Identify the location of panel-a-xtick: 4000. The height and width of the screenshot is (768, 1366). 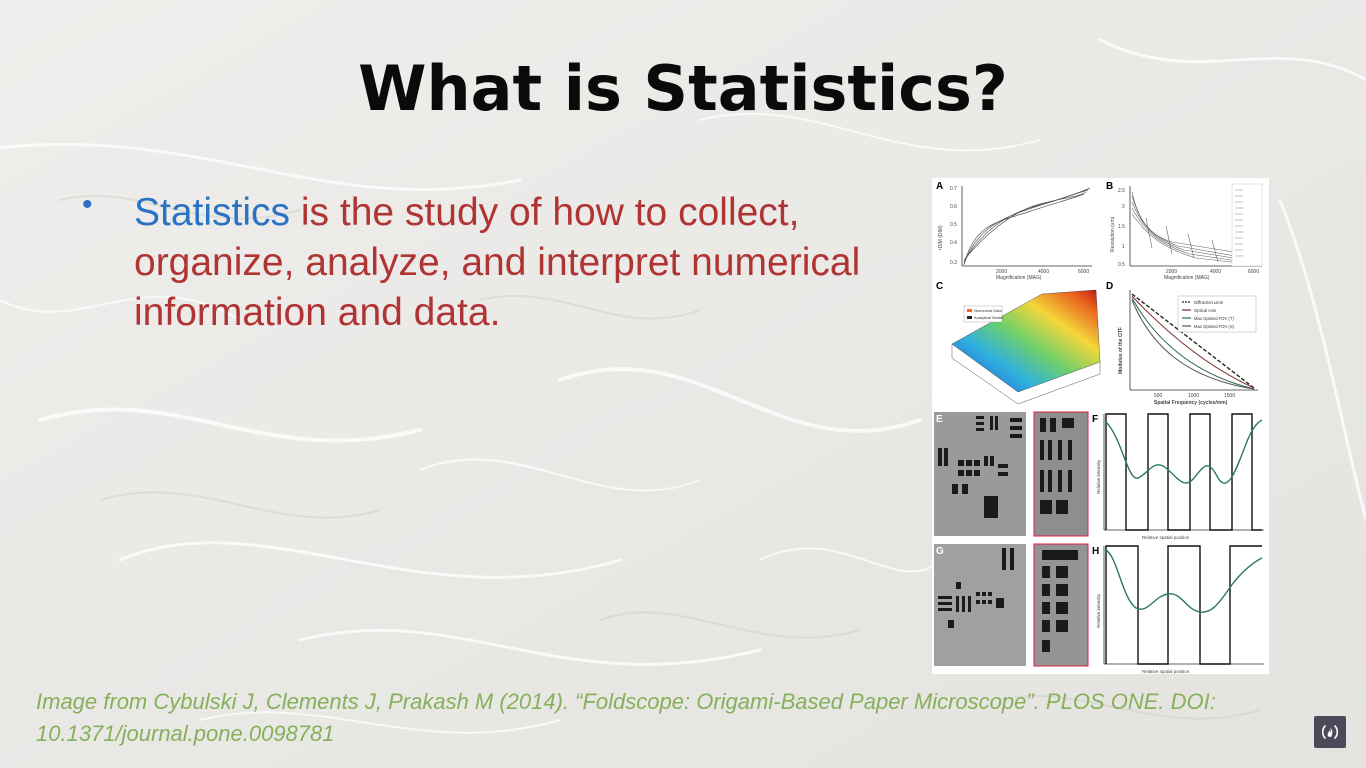
(1043, 272).